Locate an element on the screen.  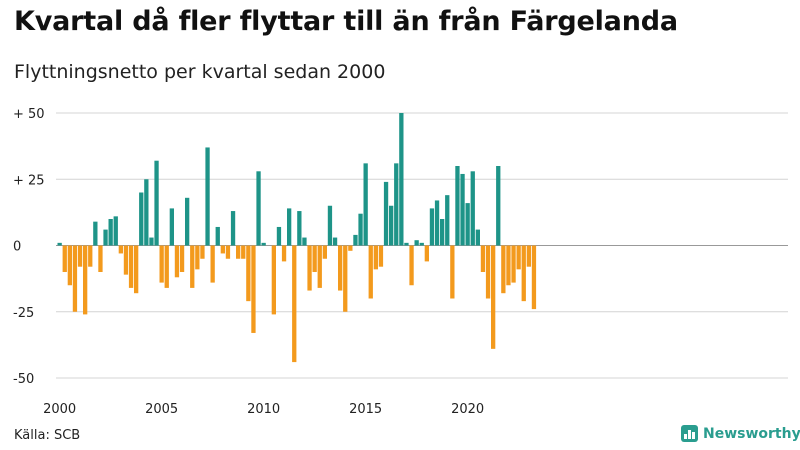
x-axis-labels: 2000 2005 2010 2015 2020 is located at coordinates (263, 409).